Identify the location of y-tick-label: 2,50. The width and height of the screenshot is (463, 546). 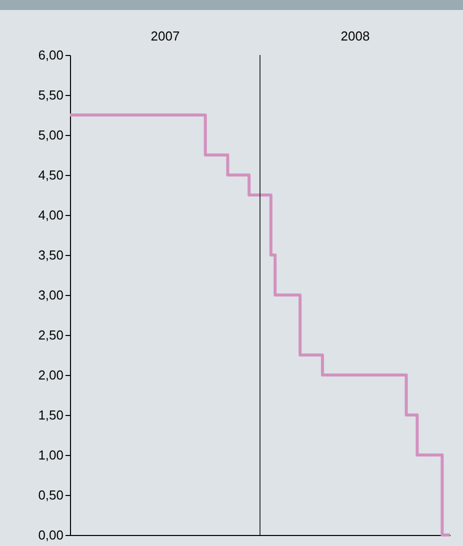
(51, 335).